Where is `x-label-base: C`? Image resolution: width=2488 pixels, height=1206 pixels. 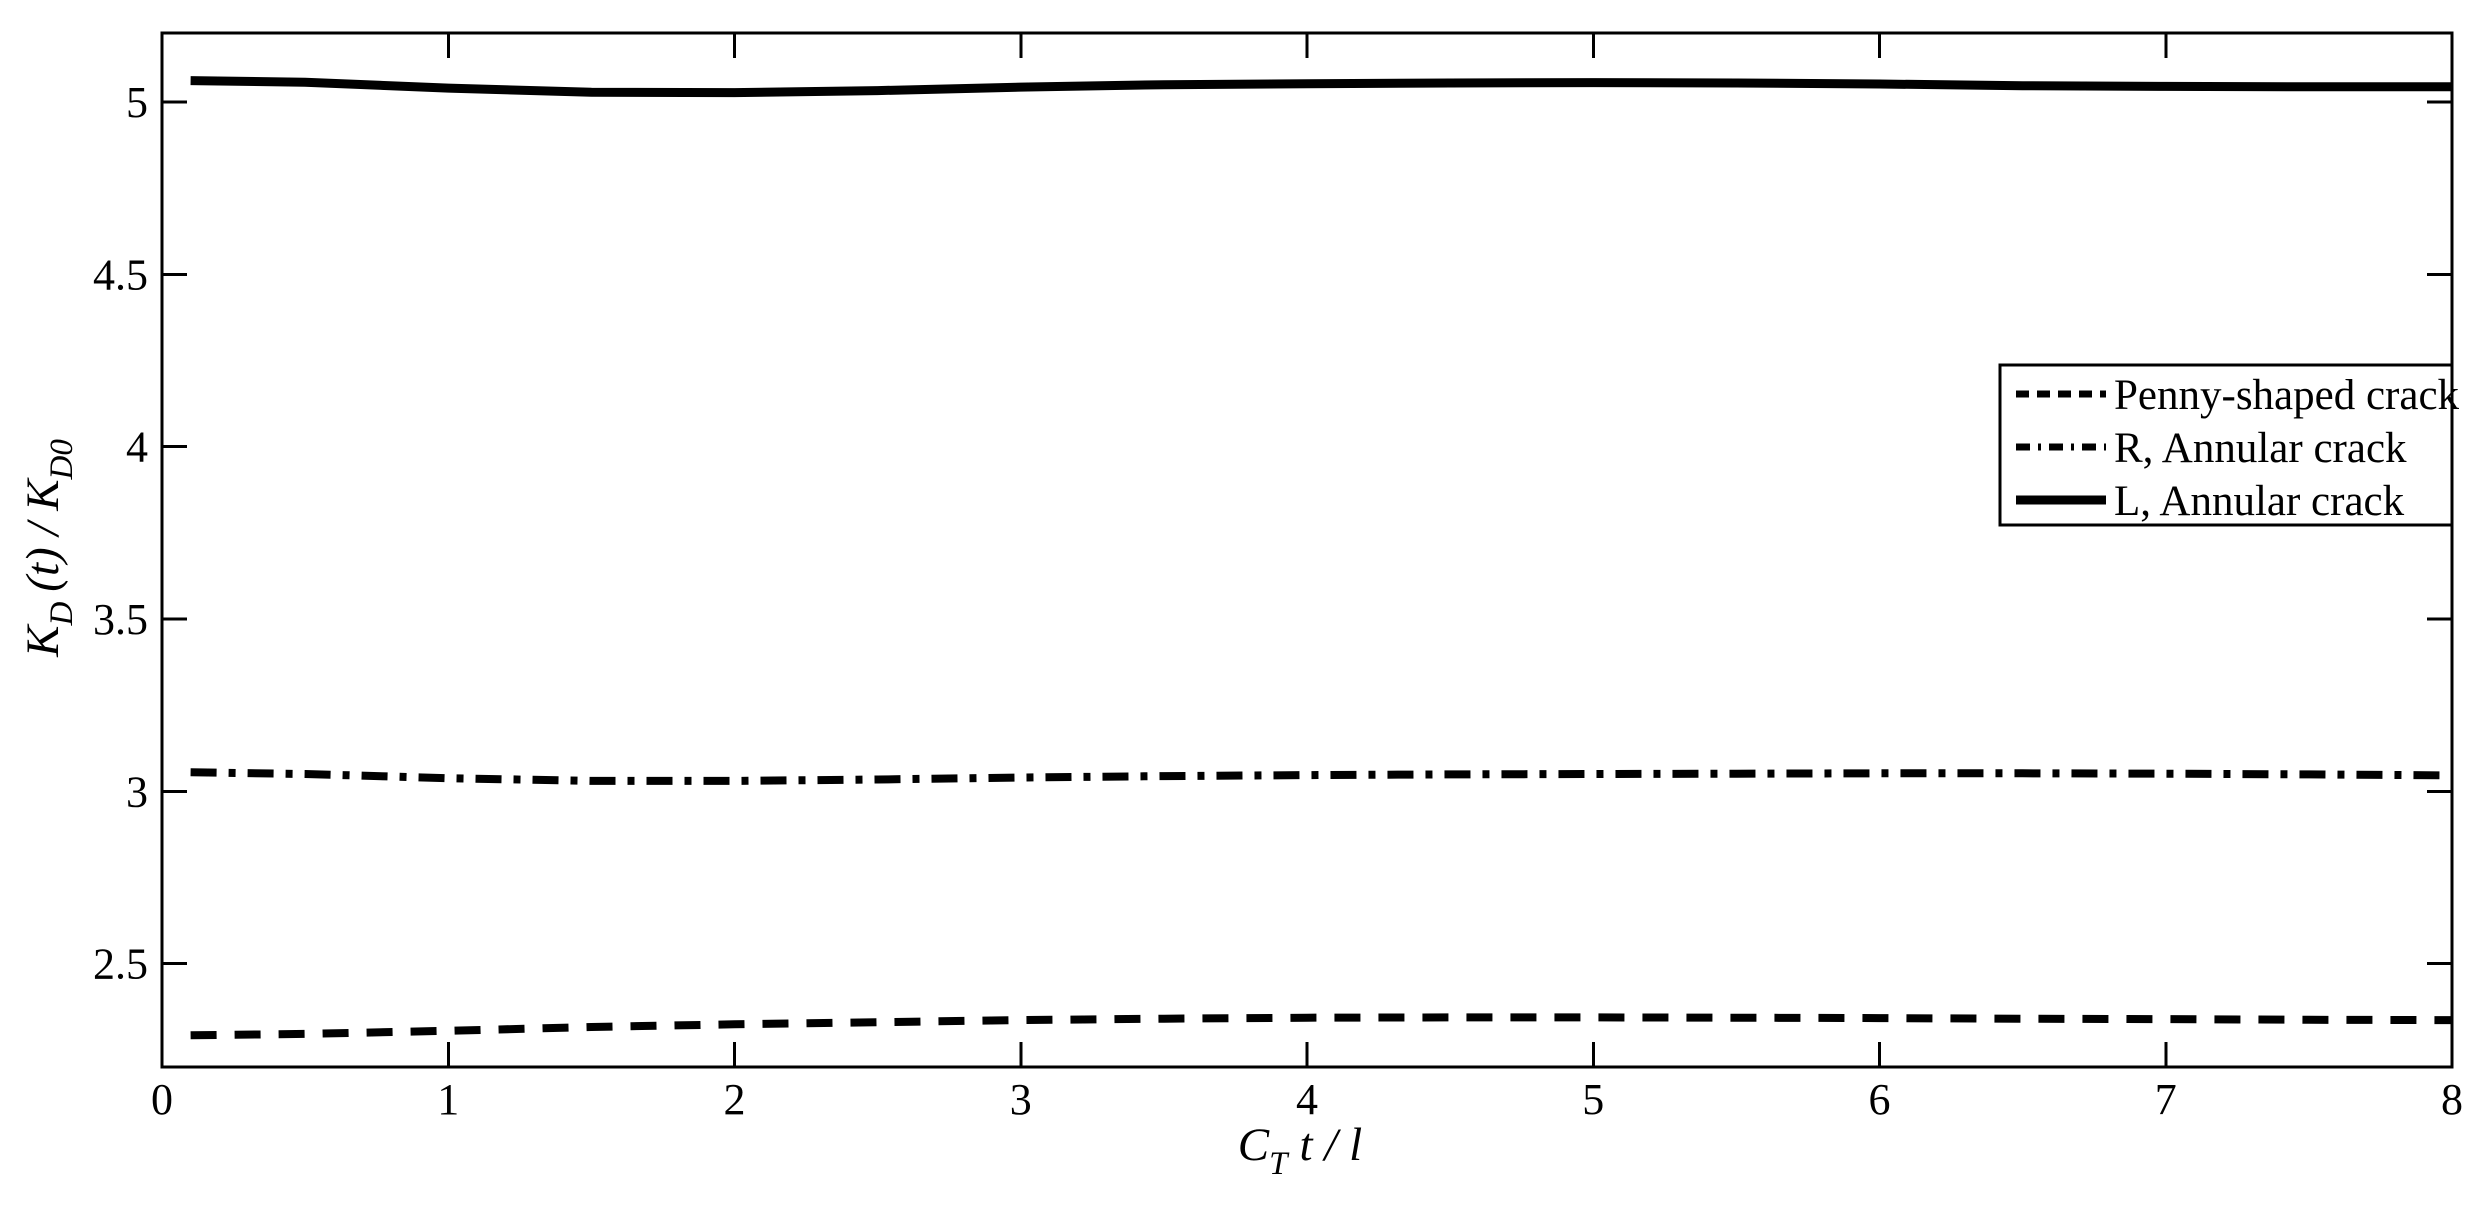
x-label-base: C is located at coordinates (1254, 1145).